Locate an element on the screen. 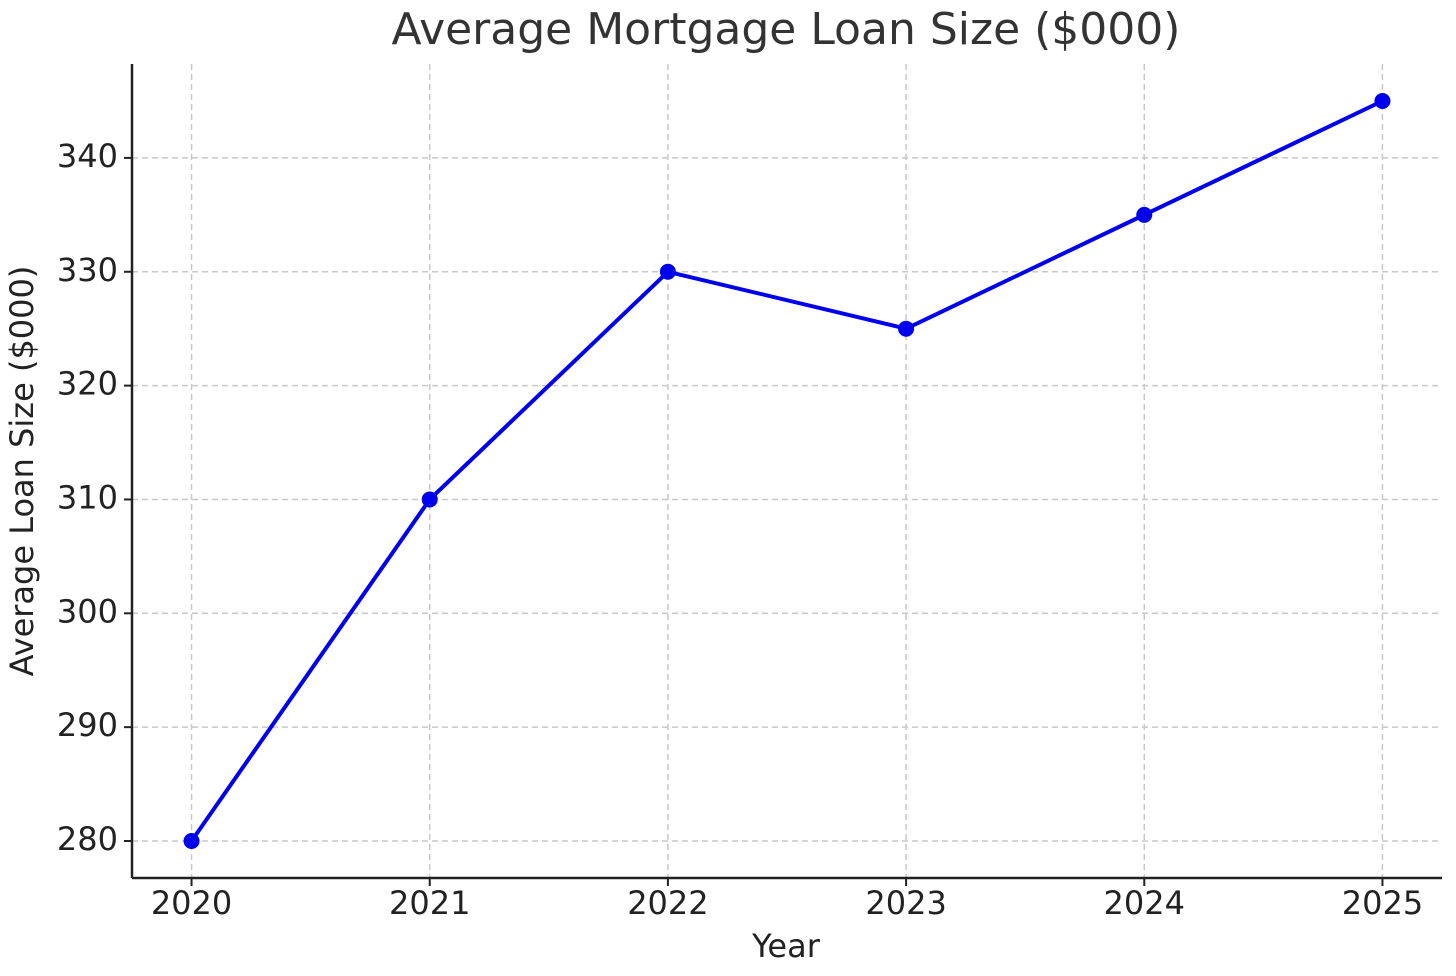 This screenshot has width=1456, height=976. x-tick-label: 2020 is located at coordinates (191, 903).